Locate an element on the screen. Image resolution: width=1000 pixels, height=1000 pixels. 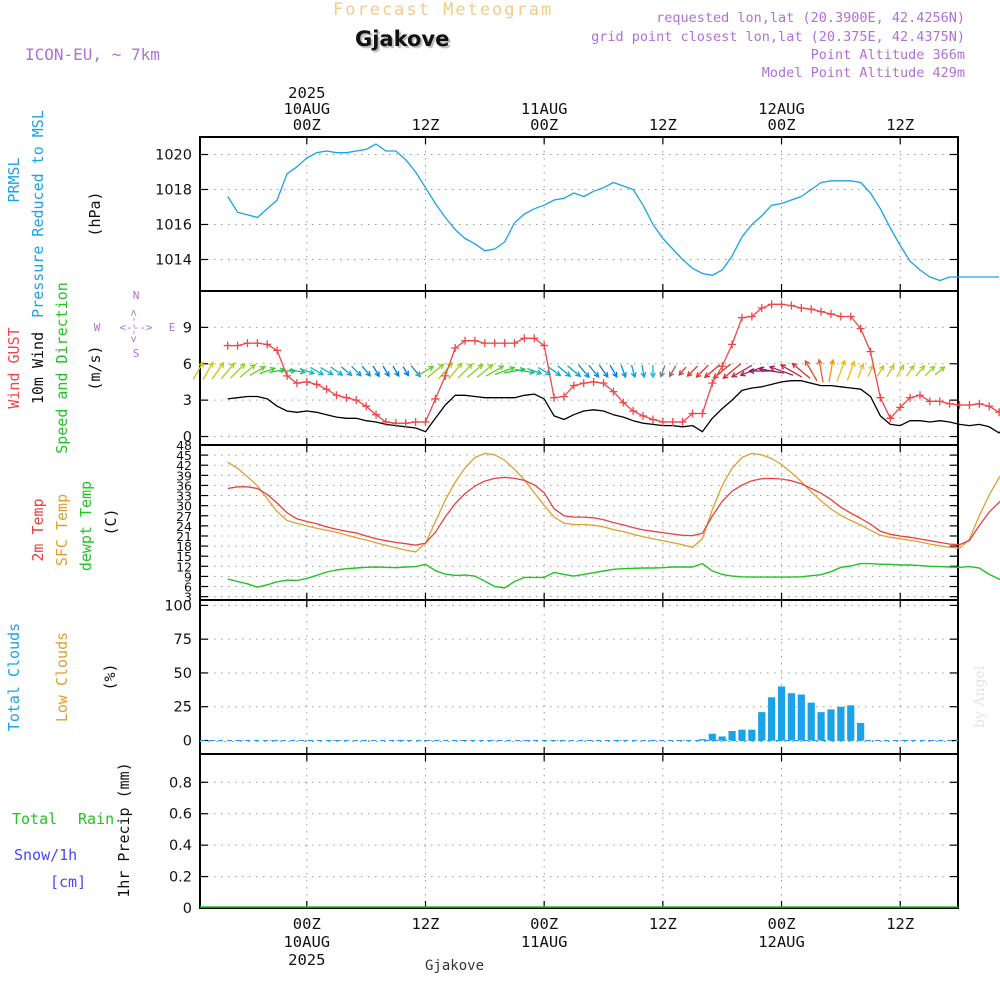
series-2m-temp-line is located at coordinates (613, 511).